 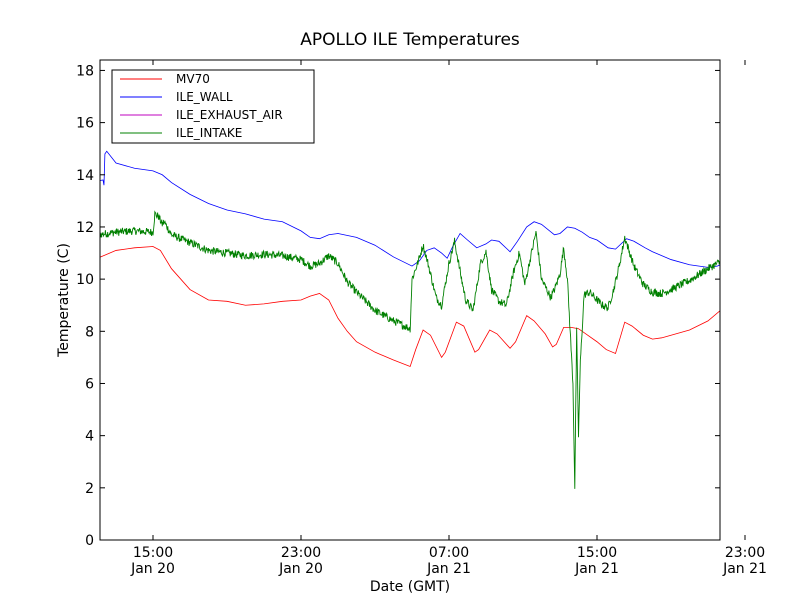 I want to click on chart-title: APOLLO ILE Temperatures, so click(x=410, y=40).